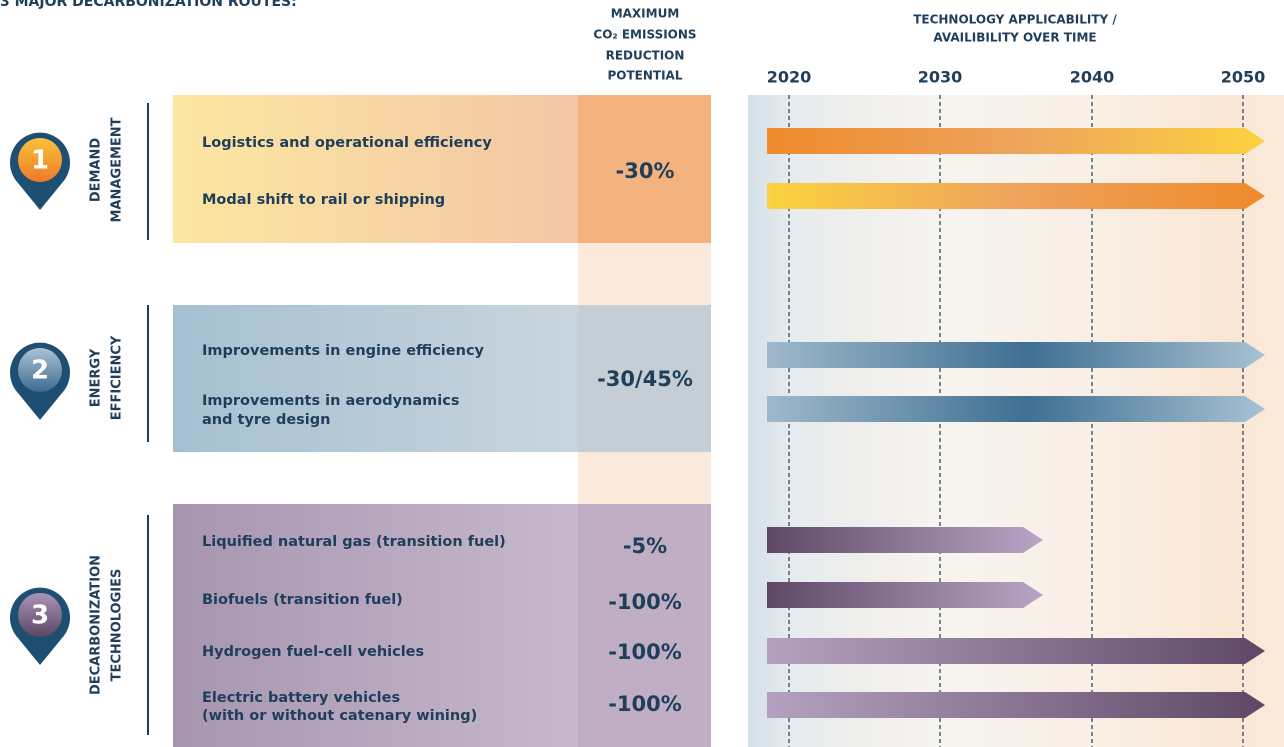  I want to click on item: Hydrogen fuel-cell vehicles, so click(313, 652).